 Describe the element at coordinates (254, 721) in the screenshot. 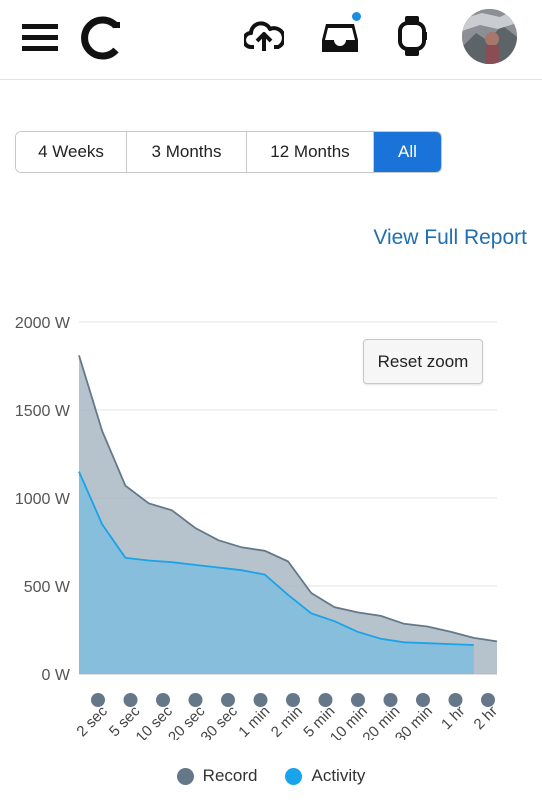

I see `x-tick-label: 1 min` at that location.